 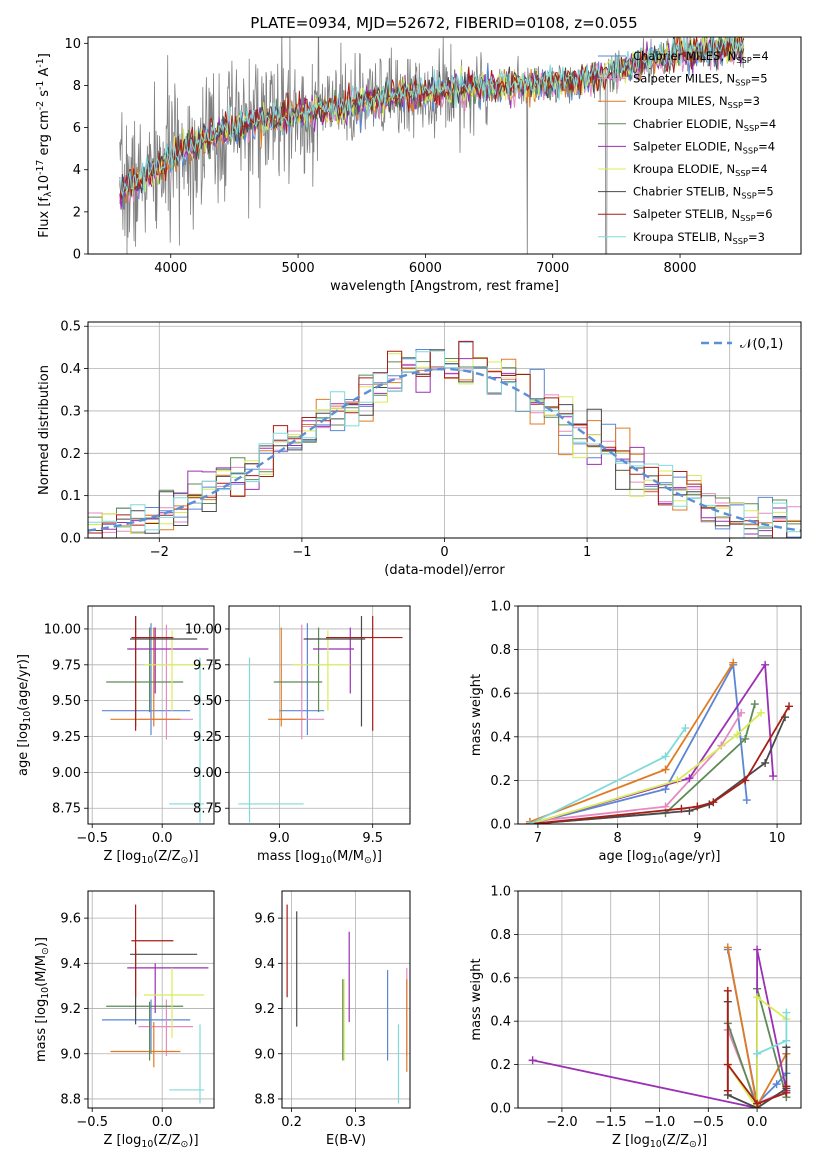 I want to click on y-tick-label: 1.0, so click(x=500, y=607).